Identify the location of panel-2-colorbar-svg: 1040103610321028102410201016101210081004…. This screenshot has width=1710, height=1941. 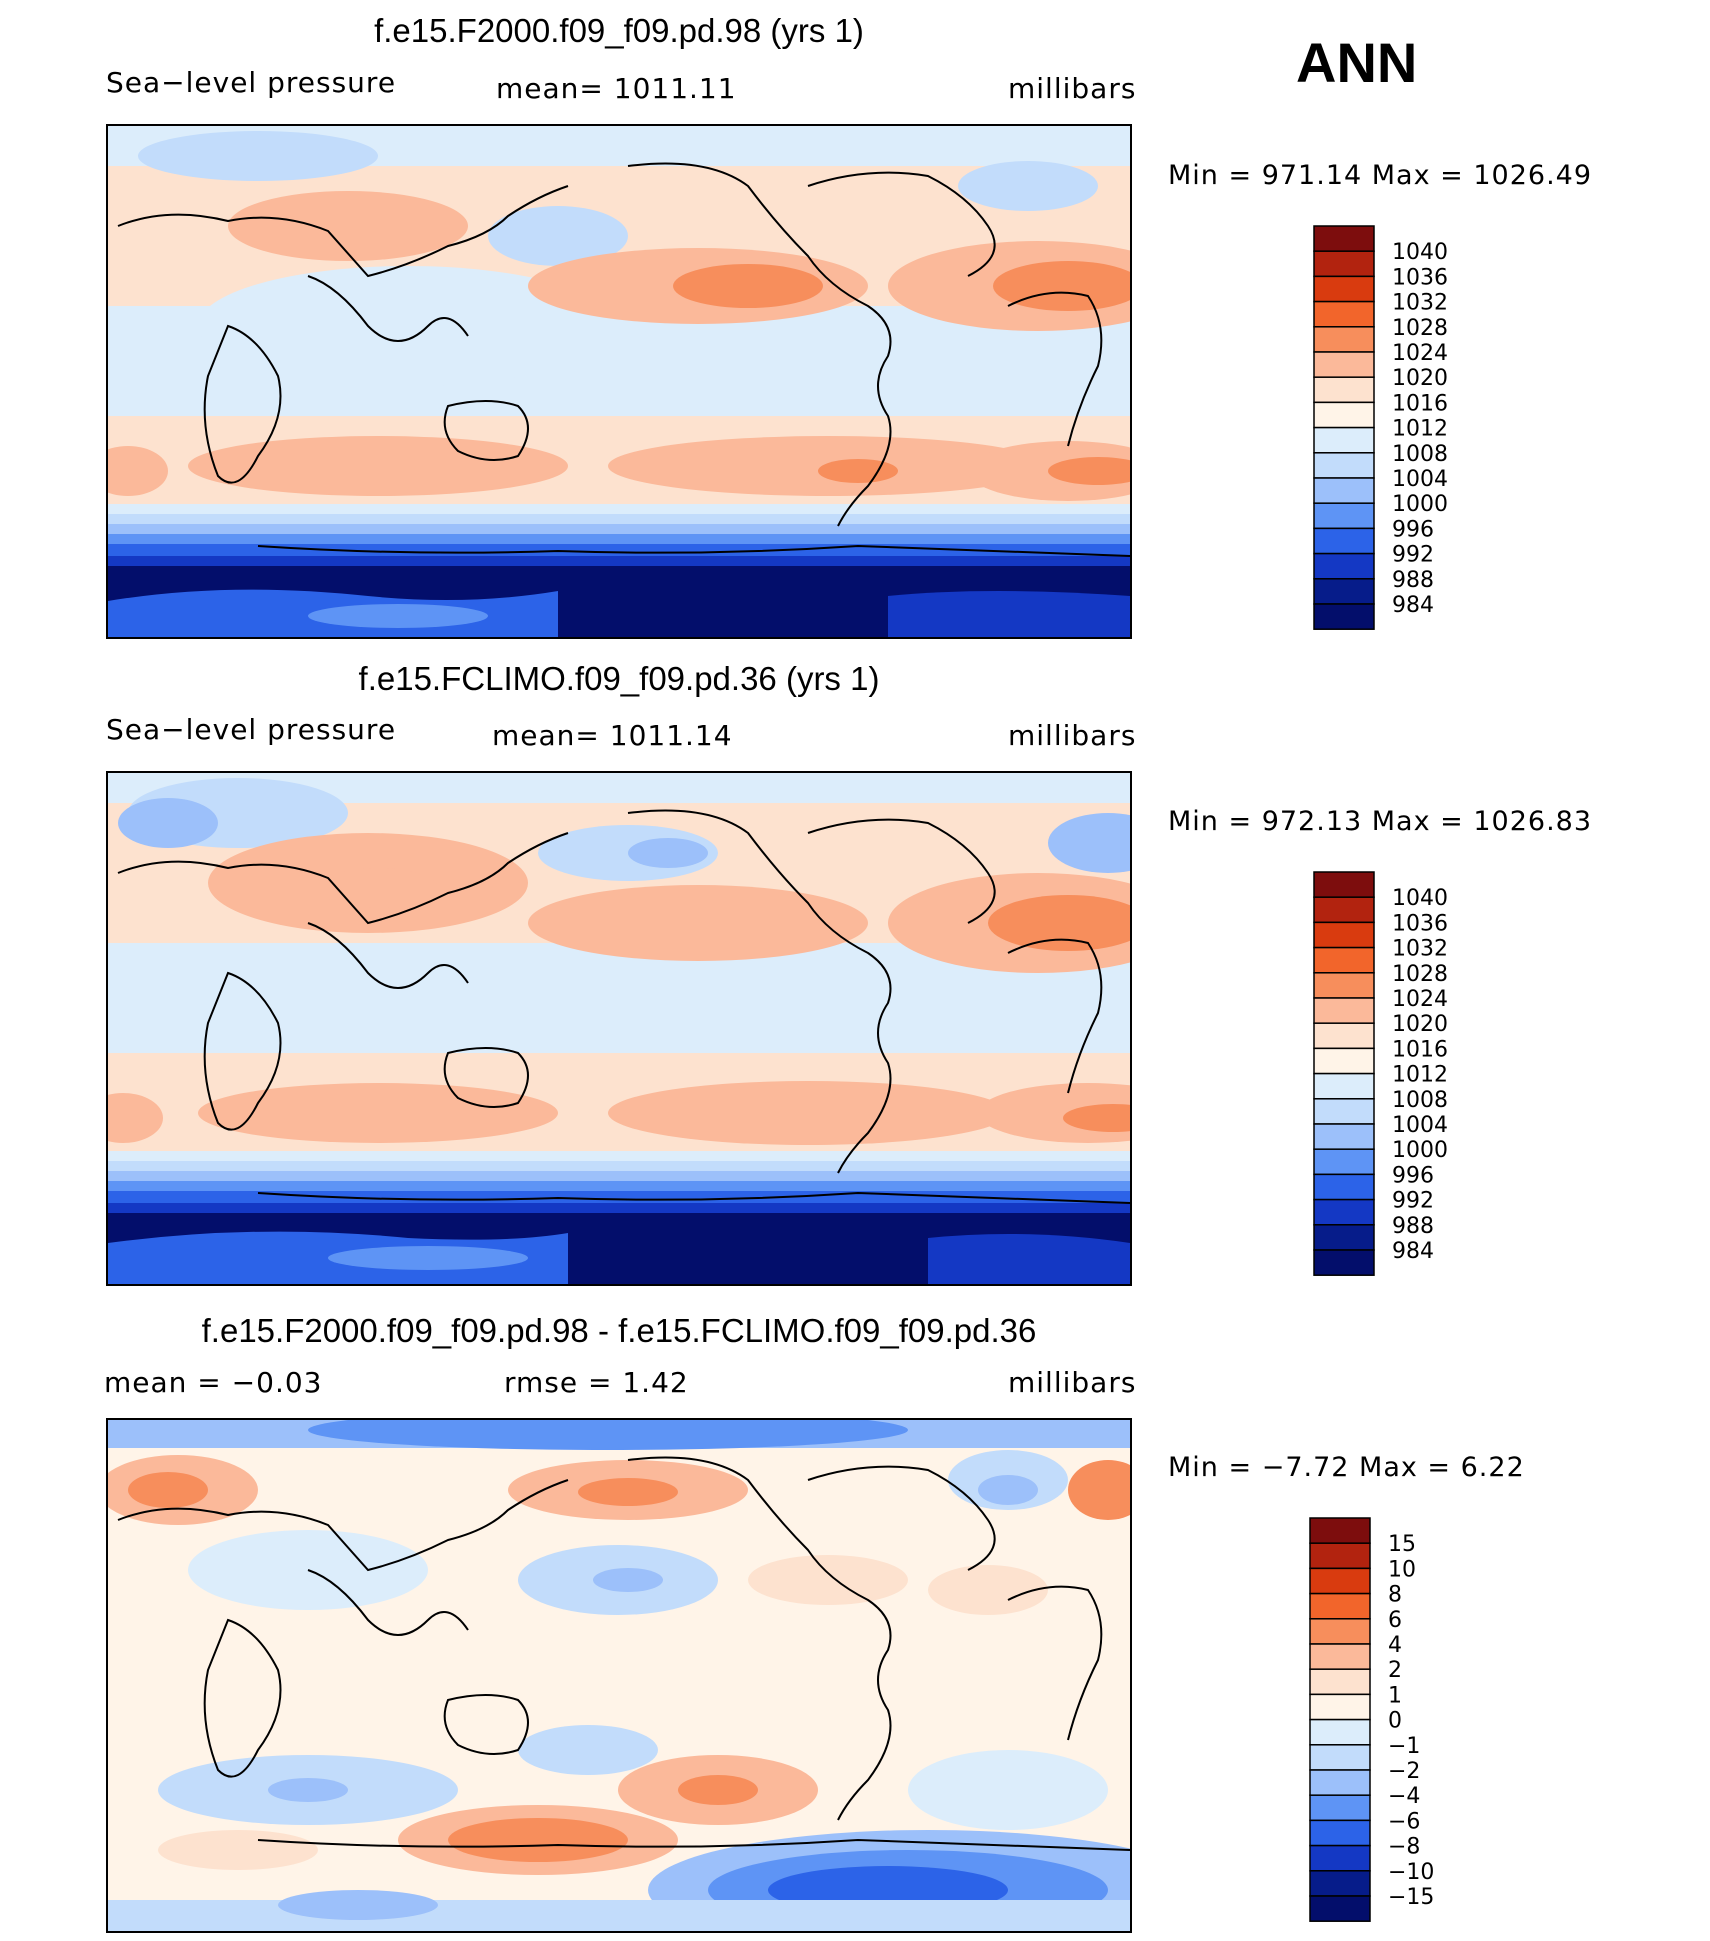
(1380, 1073).